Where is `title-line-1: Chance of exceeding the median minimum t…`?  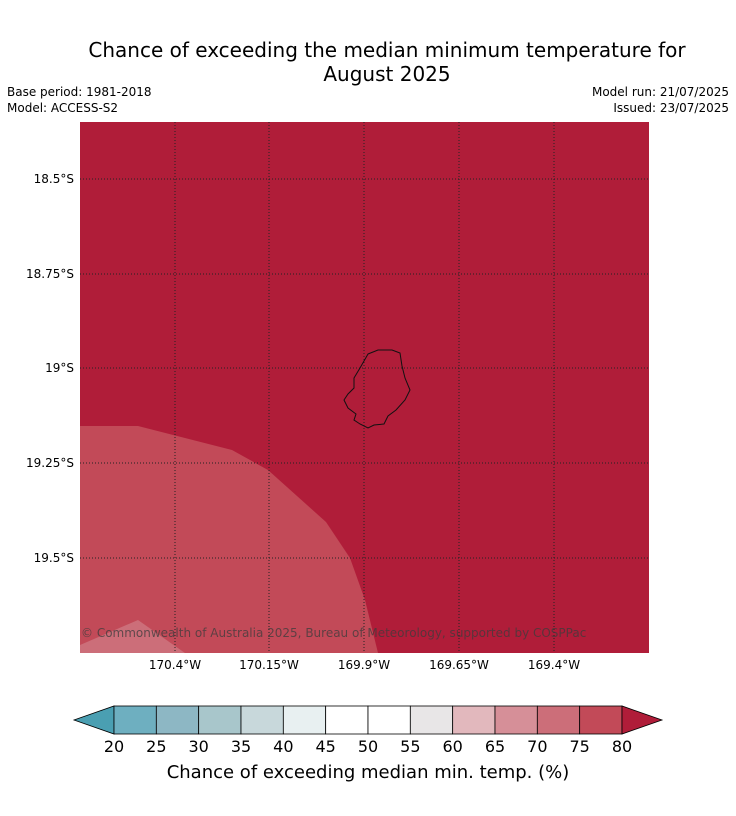
title-line-1: Chance of exceeding the median minimum t… is located at coordinates (387, 50).